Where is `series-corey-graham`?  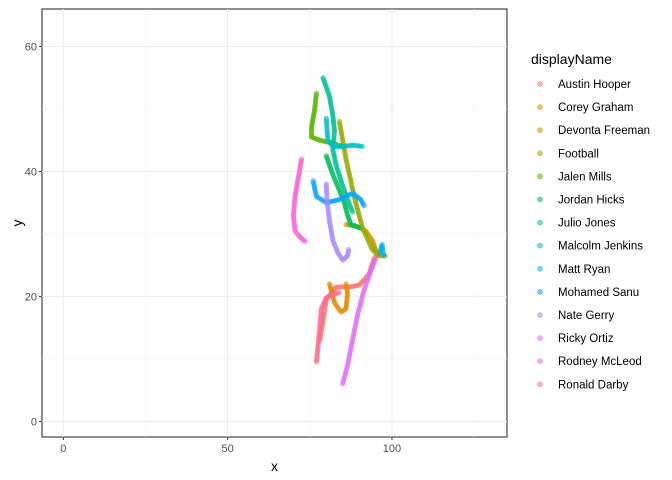 series-corey-graham is located at coordinates (338, 298).